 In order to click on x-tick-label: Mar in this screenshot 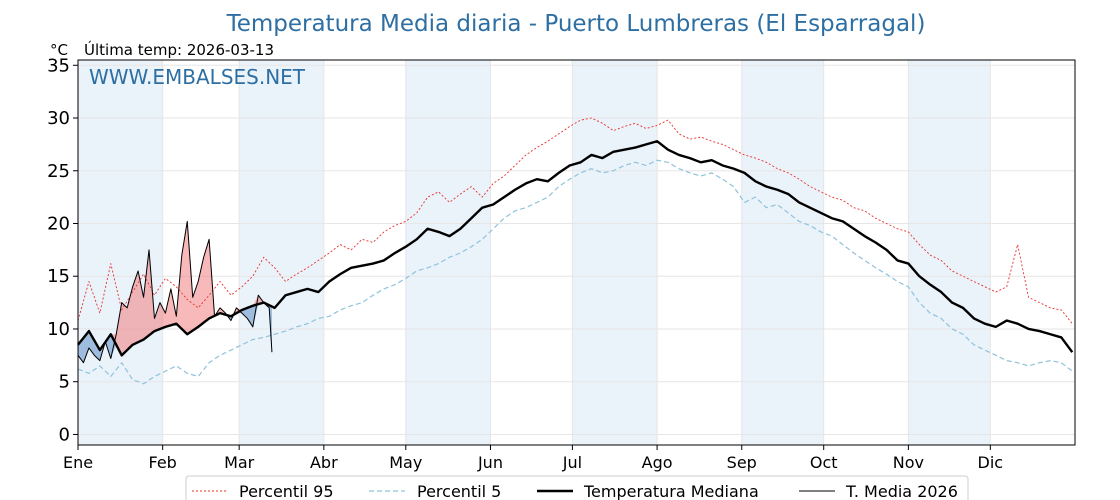, I will do `click(239, 462)`.